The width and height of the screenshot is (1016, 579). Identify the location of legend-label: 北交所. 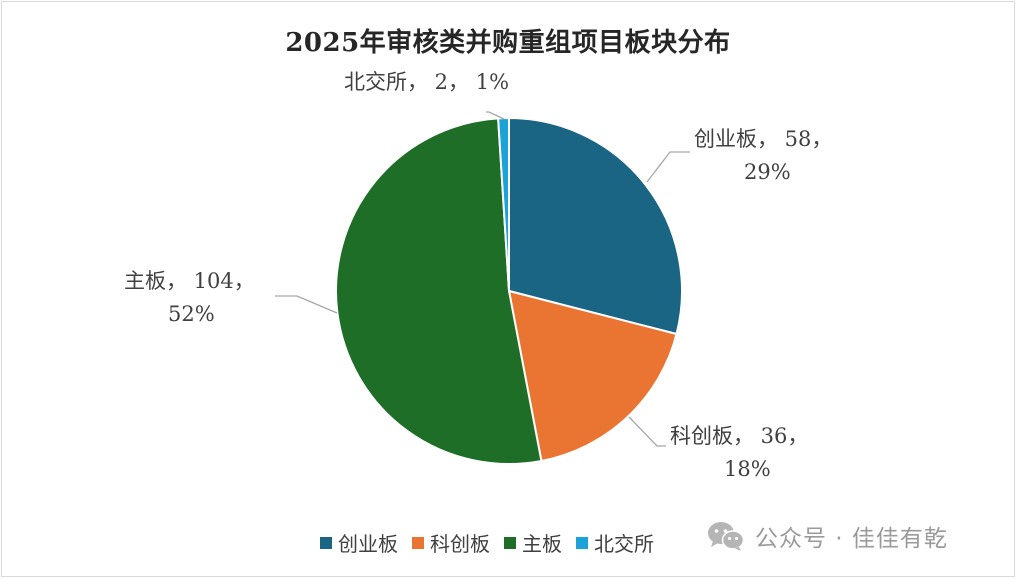
(624, 544).